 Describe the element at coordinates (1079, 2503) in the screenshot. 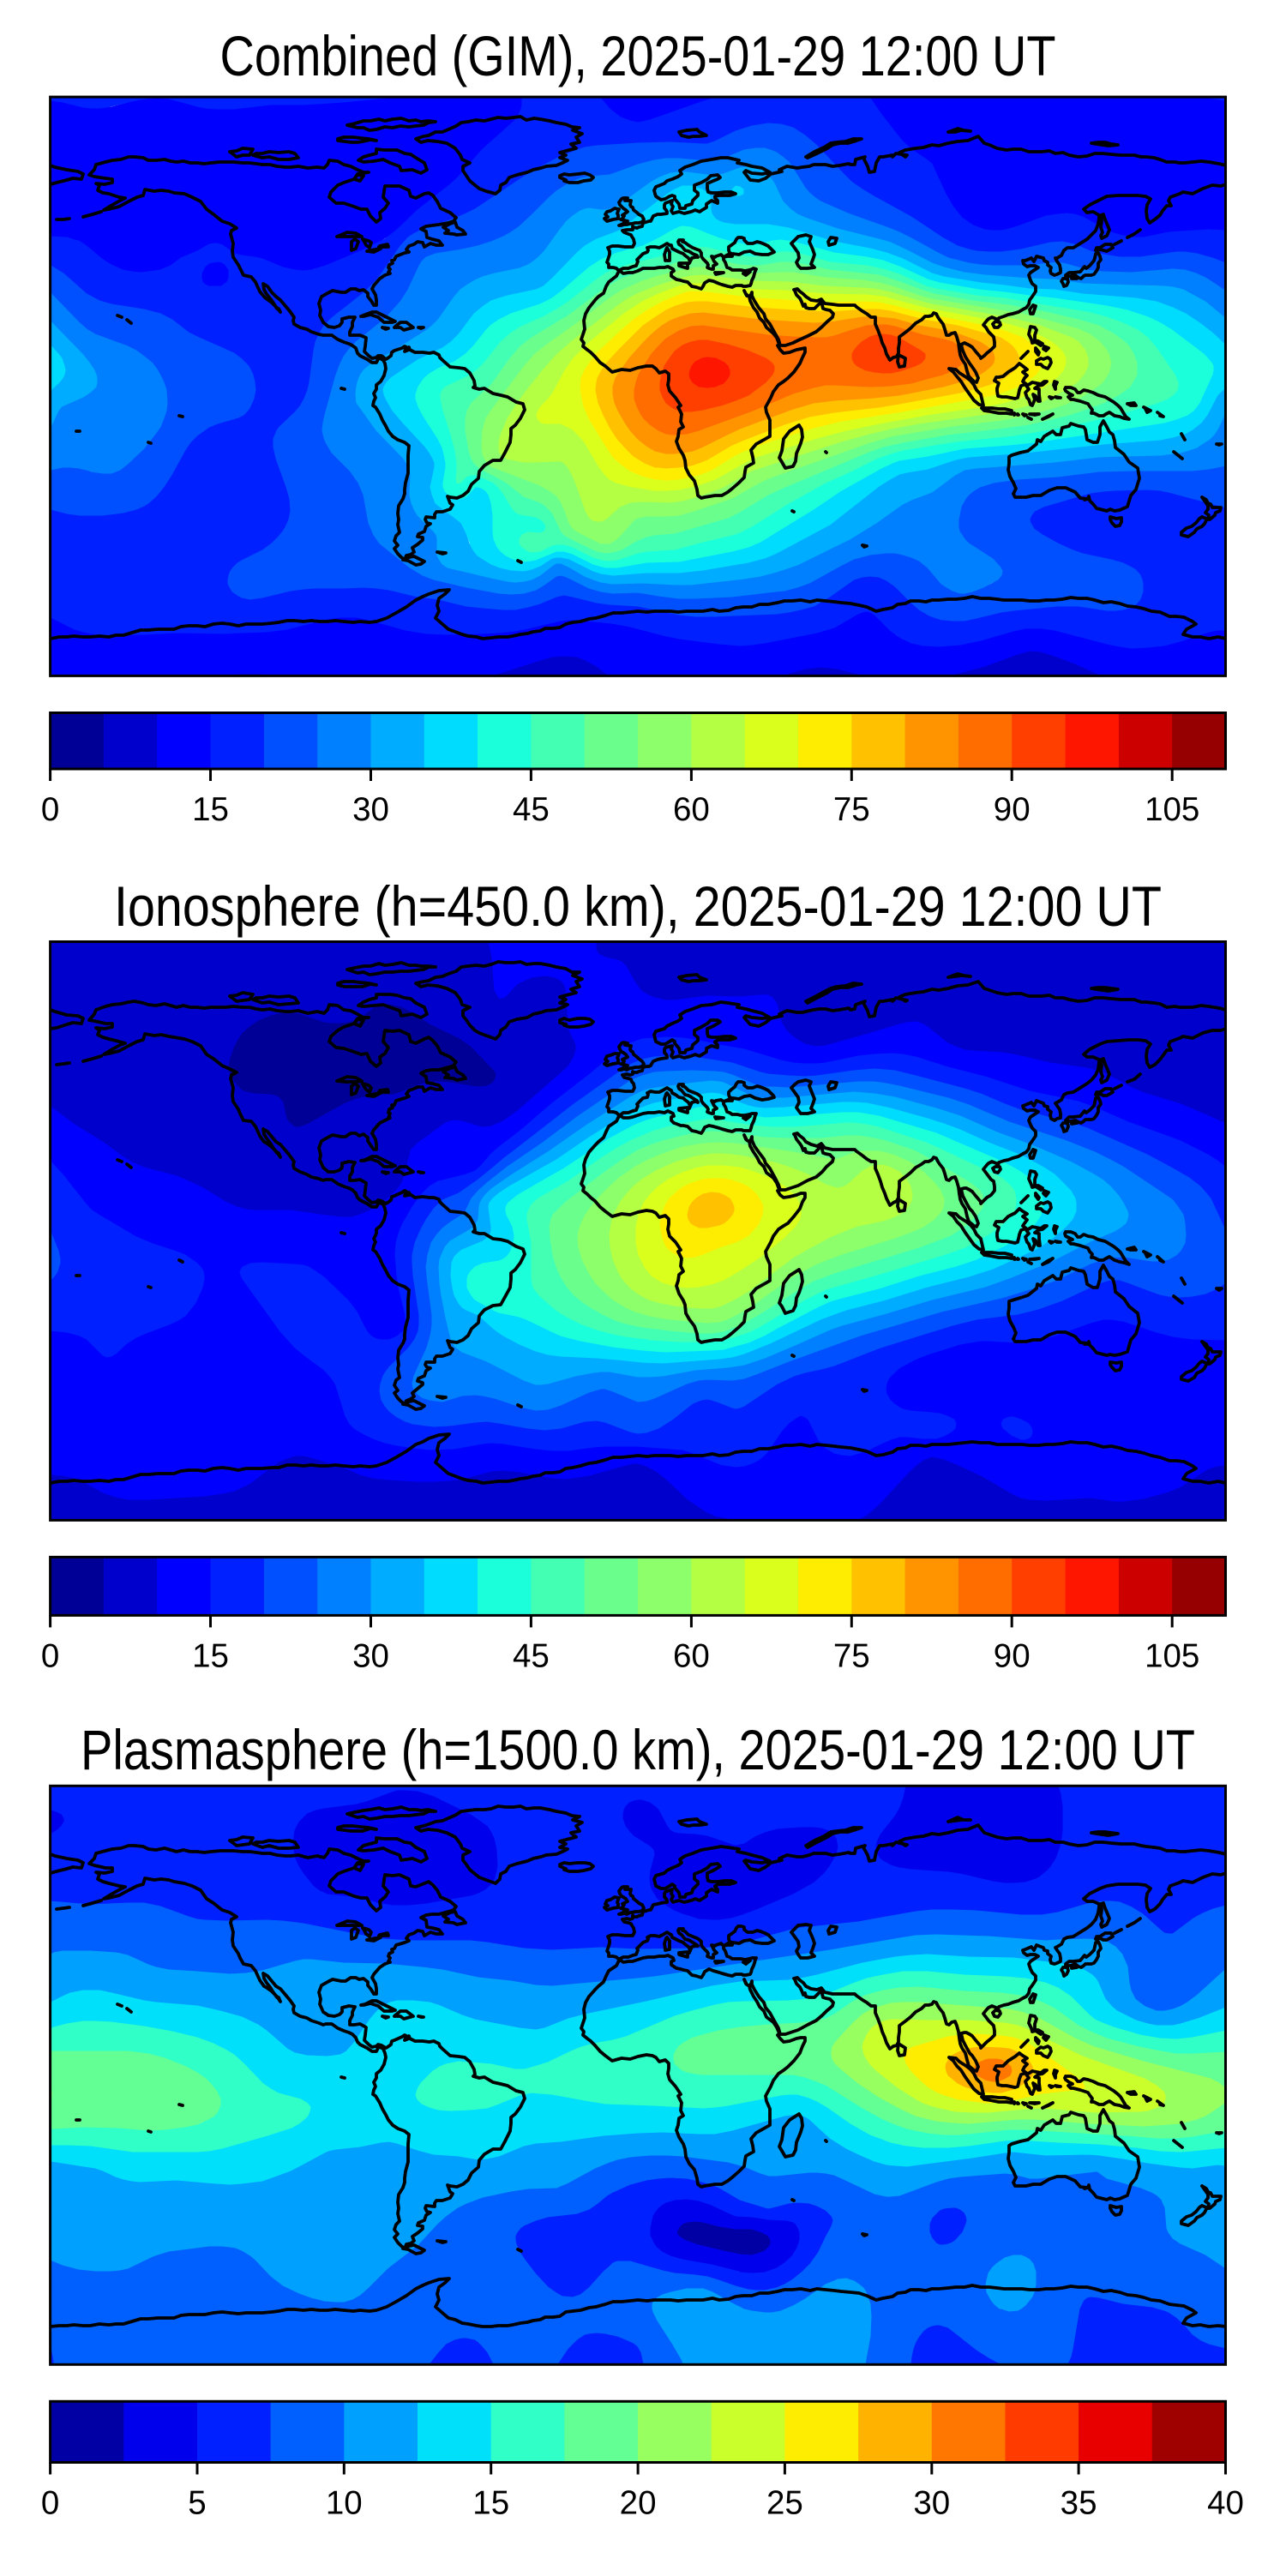

I see `svg-text: 35` at that location.